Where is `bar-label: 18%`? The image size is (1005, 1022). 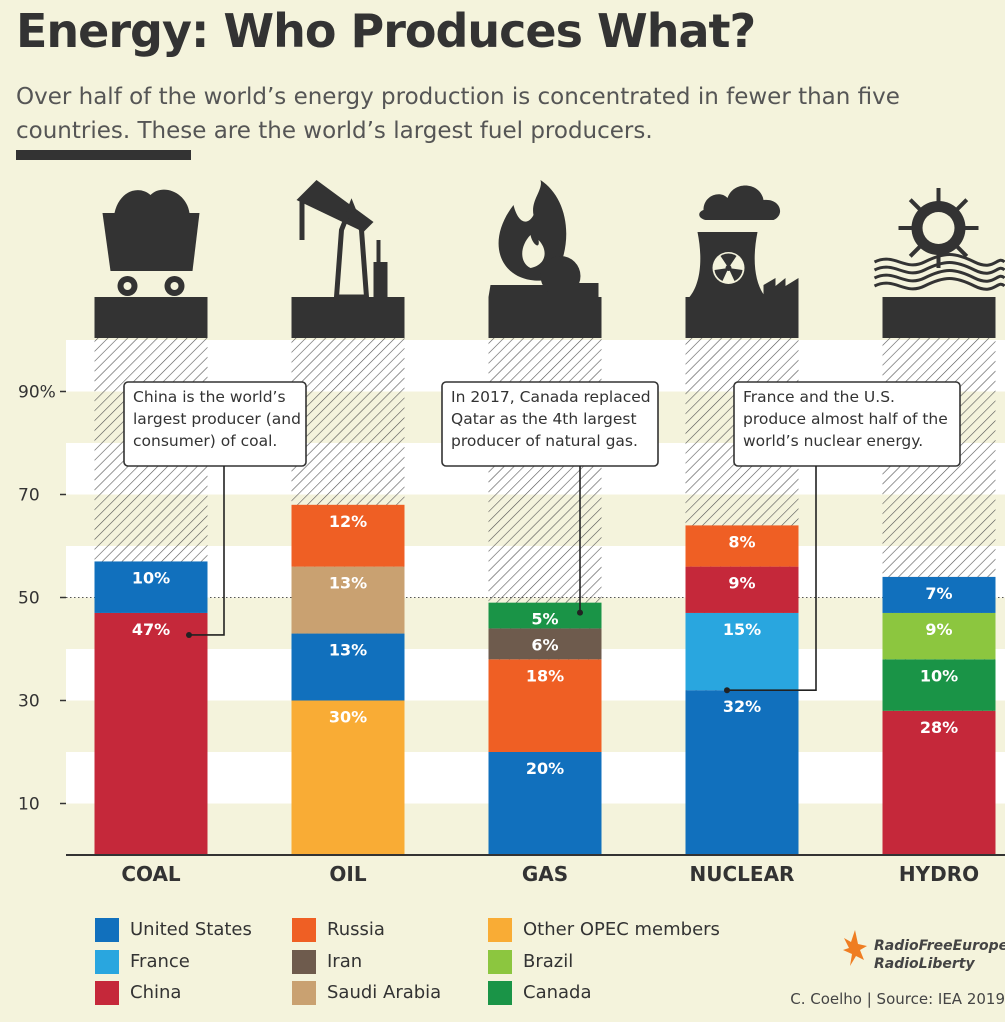
bar-label: 18% is located at coordinates (545, 675).